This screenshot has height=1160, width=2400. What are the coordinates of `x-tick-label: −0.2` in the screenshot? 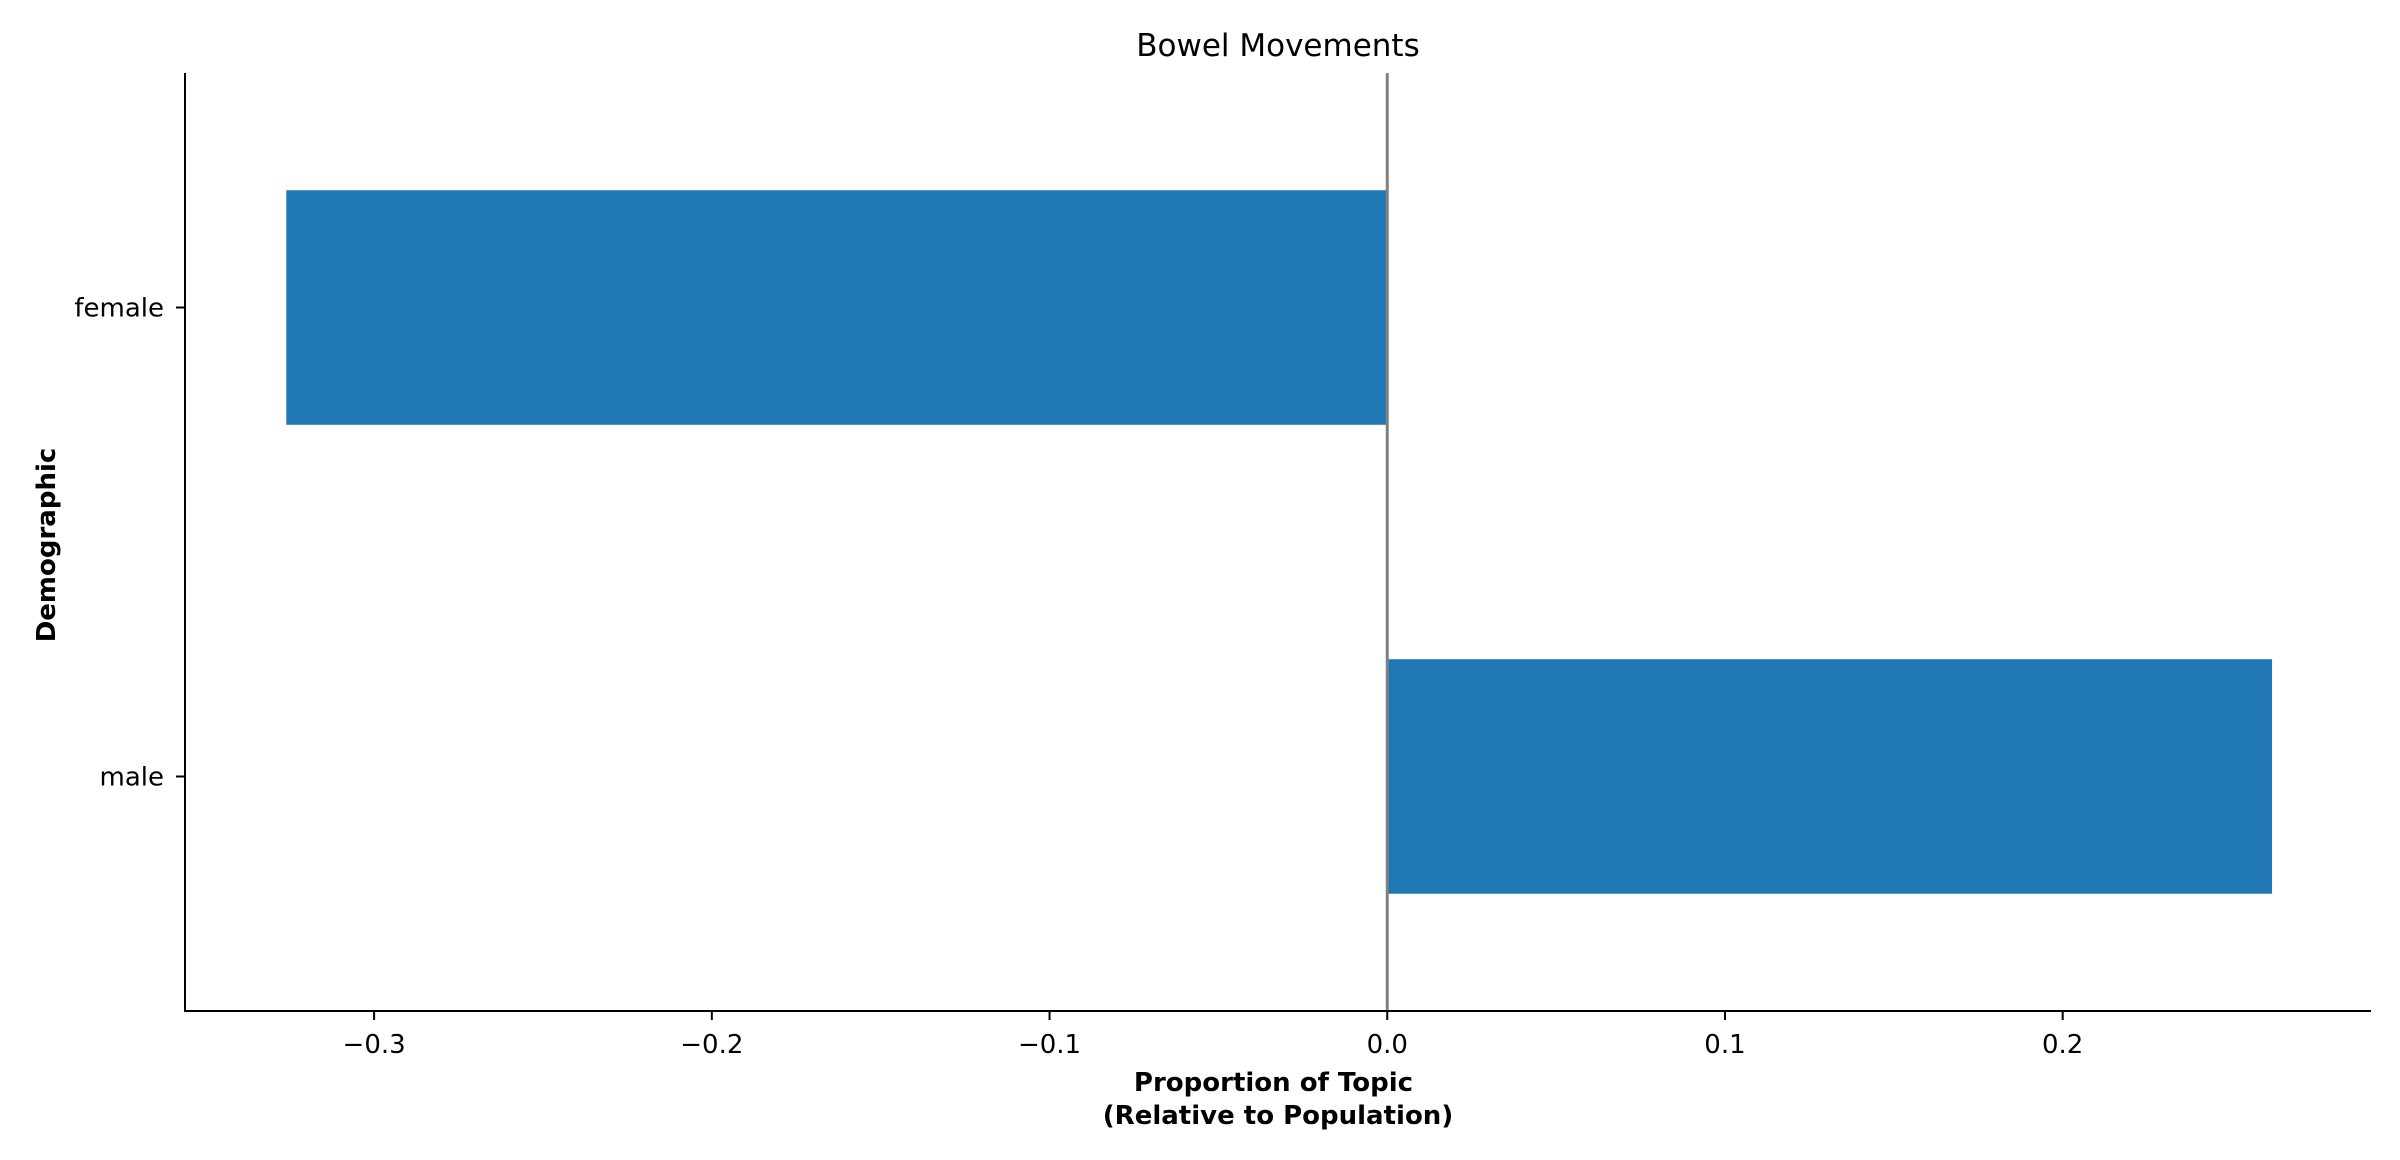 It's located at (711, 1045).